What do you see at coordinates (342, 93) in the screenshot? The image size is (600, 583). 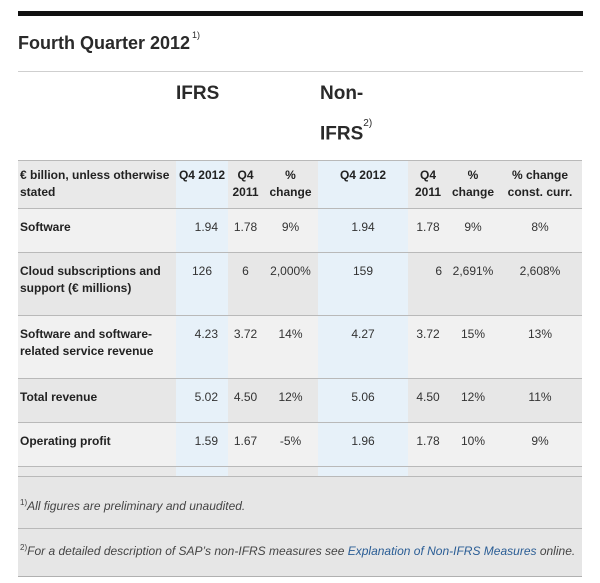 I see `non-ifrs-line1: Non-` at bounding box center [342, 93].